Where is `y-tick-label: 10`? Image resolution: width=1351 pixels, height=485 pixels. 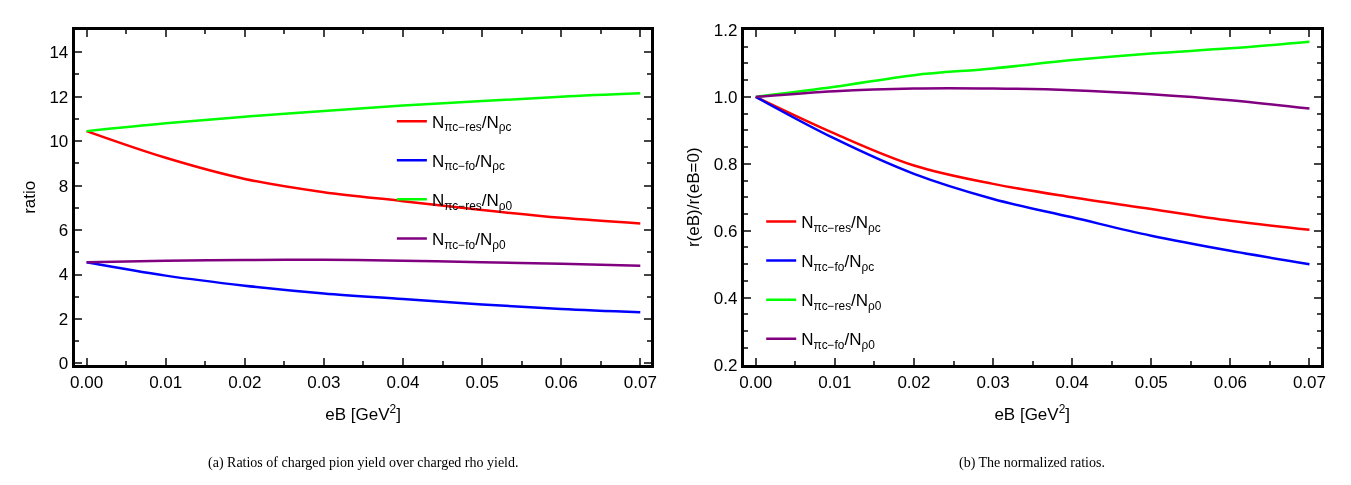
y-tick-label: 10 is located at coordinates (59, 142).